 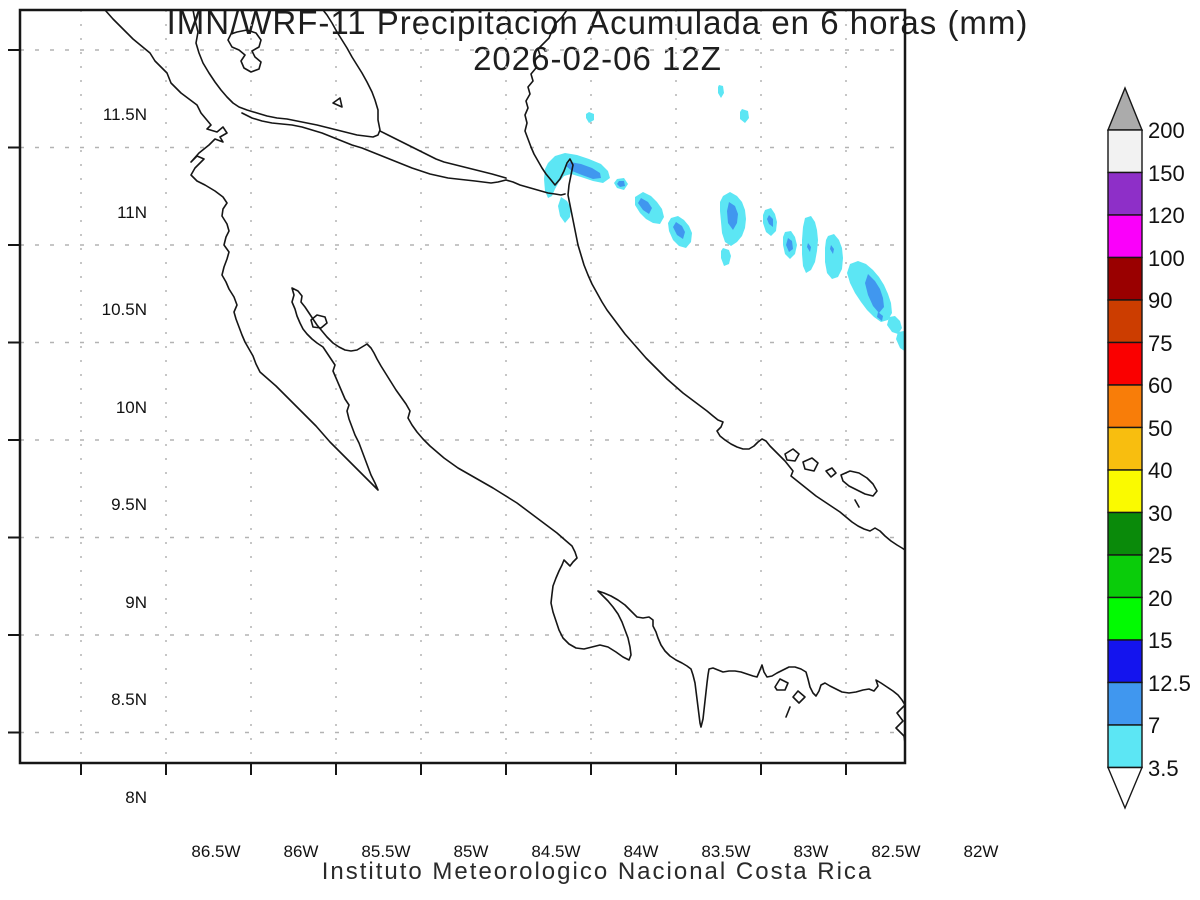 What do you see at coordinates (597, 58) in the screenshot?
I see `map-valid-time: 2026-02-06 12Z` at bounding box center [597, 58].